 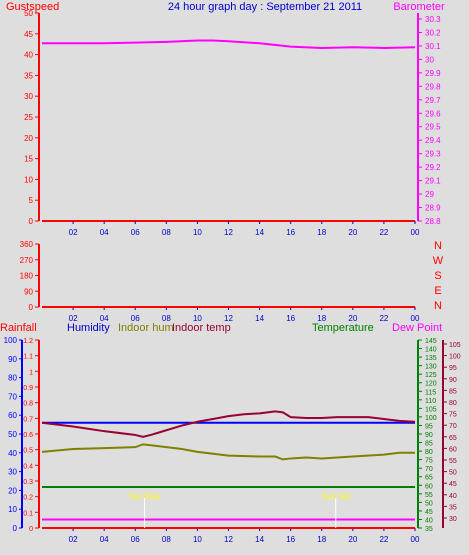 I want to click on bottom-x-axis-tick-label: 22, so click(x=383, y=539).